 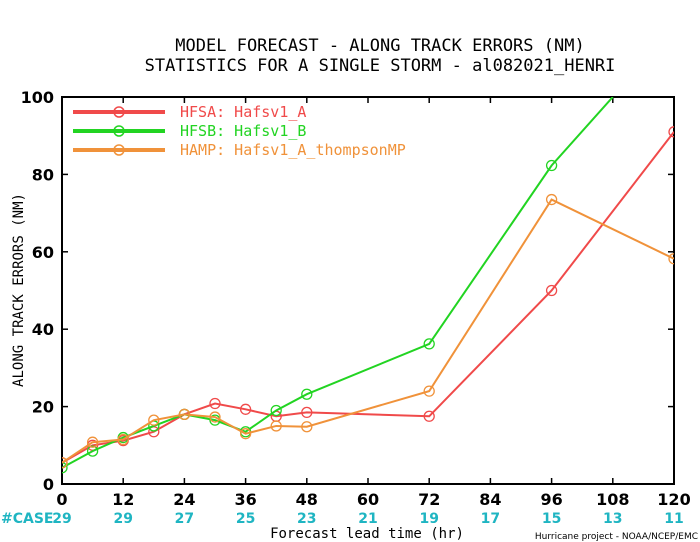 I want to click on y-tick-label: 60, so click(x=43, y=252).